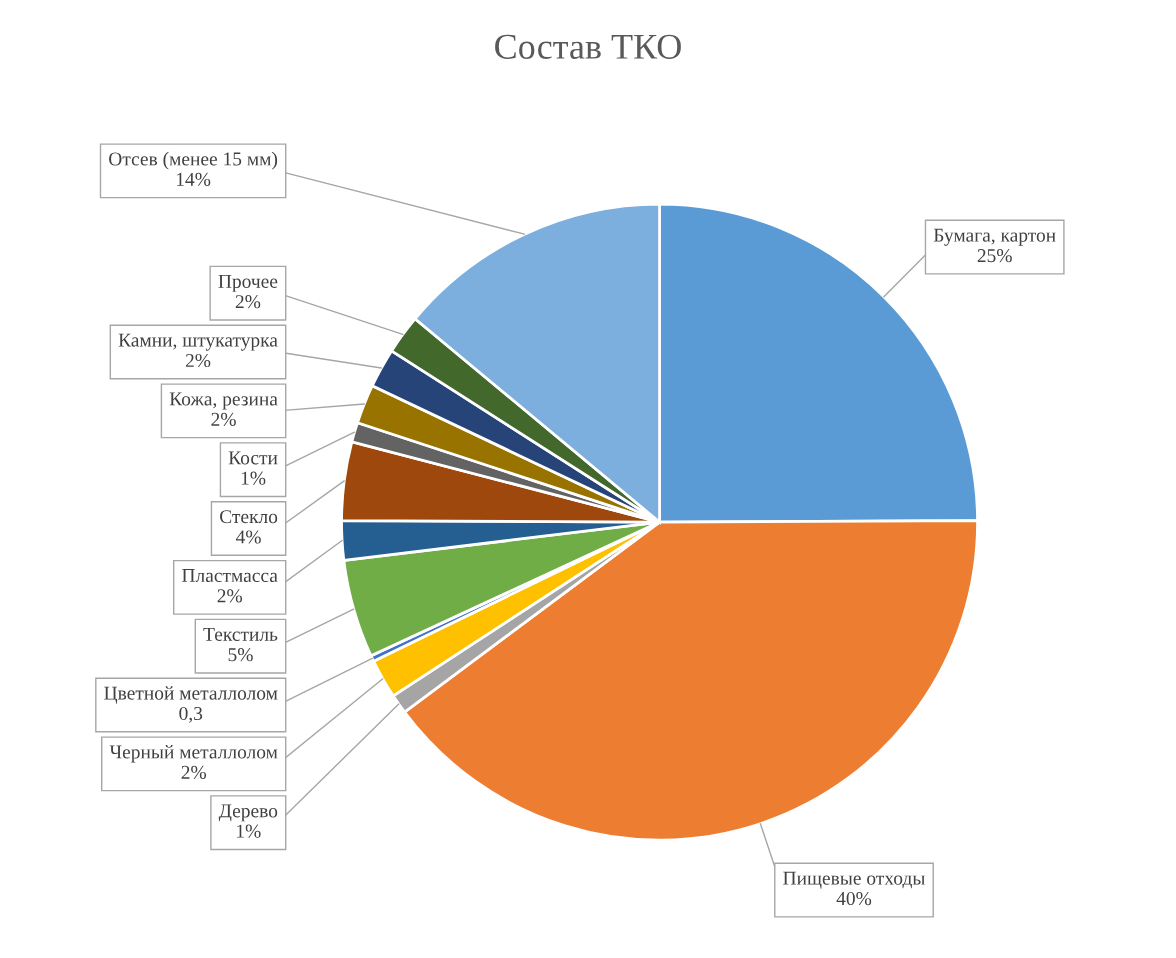 The height and width of the screenshot is (958, 1176). I want to click on chart-title: Состав ТКО, so click(588, 46).